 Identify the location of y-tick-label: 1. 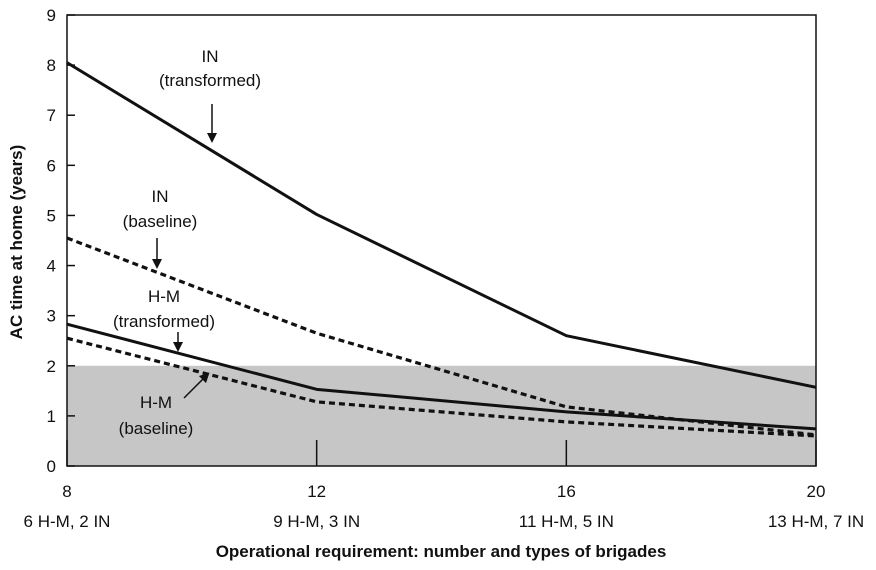
(51, 416).